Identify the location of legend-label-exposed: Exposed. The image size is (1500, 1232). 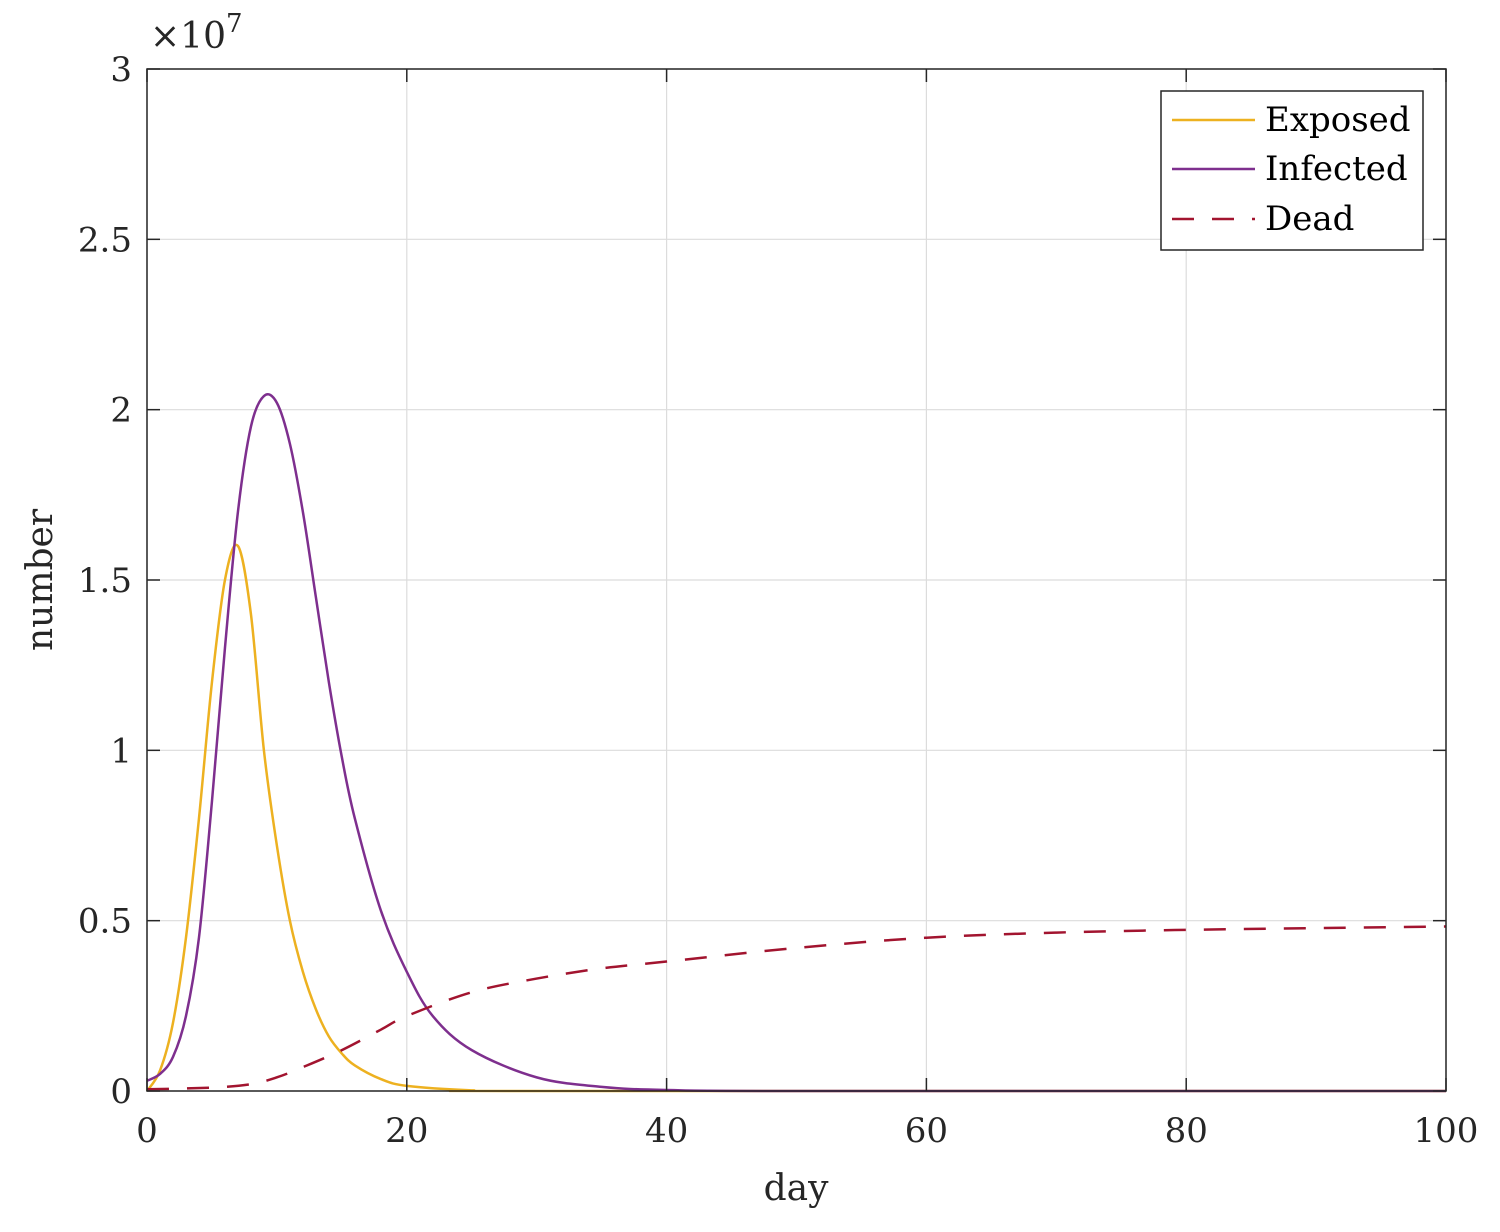
(1338, 120).